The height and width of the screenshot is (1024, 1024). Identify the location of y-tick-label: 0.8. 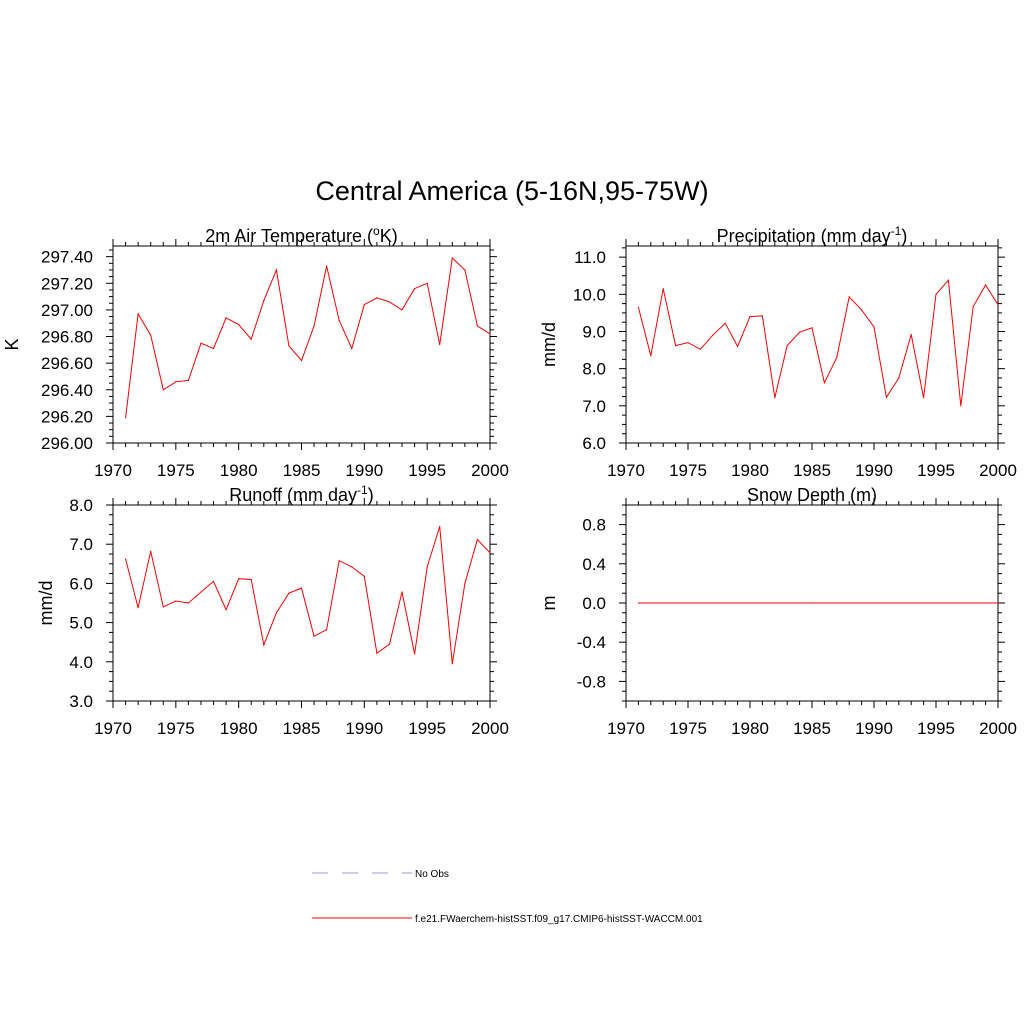
(594, 525).